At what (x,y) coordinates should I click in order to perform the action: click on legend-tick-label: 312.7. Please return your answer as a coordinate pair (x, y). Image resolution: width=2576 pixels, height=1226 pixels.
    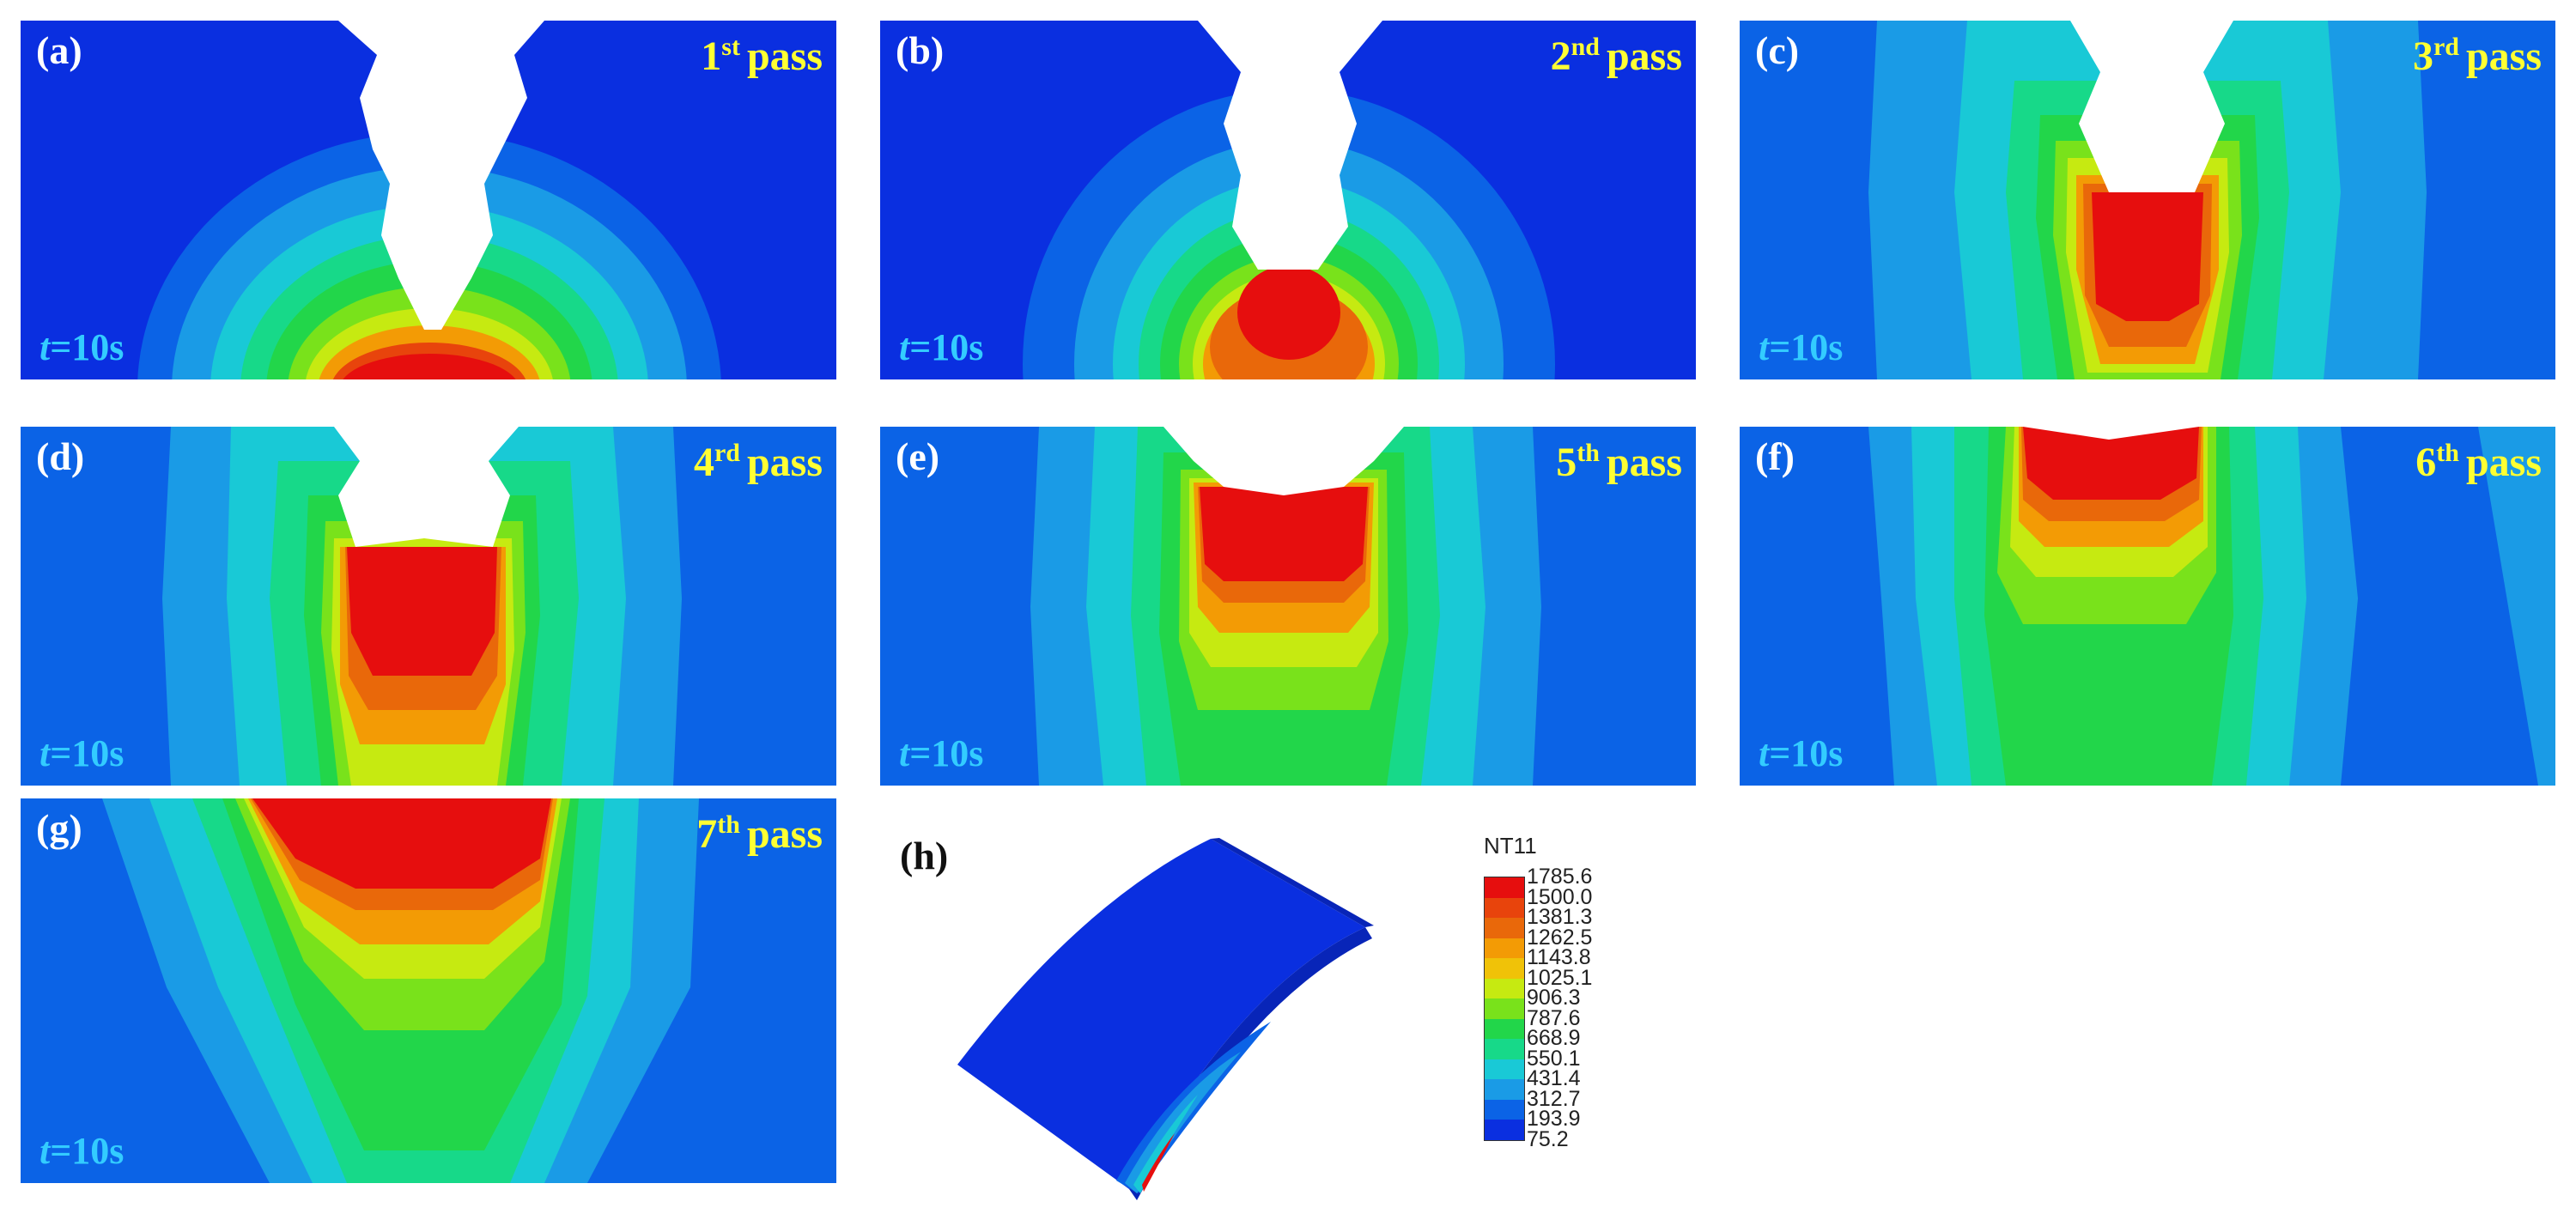
    Looking at the image, I should click on (1554, 1098).